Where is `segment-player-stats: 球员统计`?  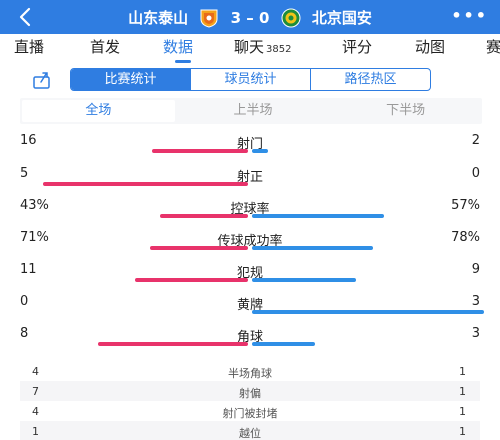 segment-player-stats: 球员统计 is located at coordinates (250, 79).